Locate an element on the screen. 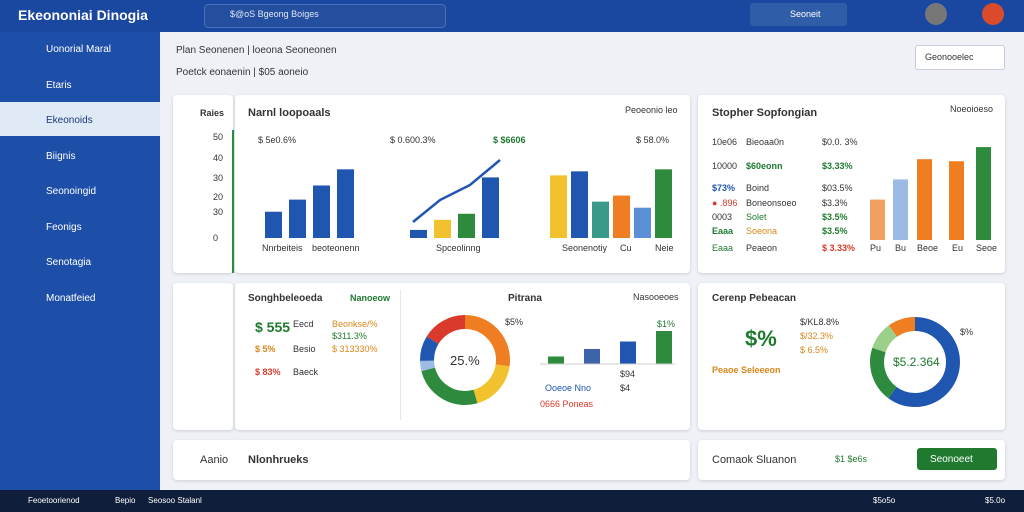  top-button is located at coordinates (798, 14).